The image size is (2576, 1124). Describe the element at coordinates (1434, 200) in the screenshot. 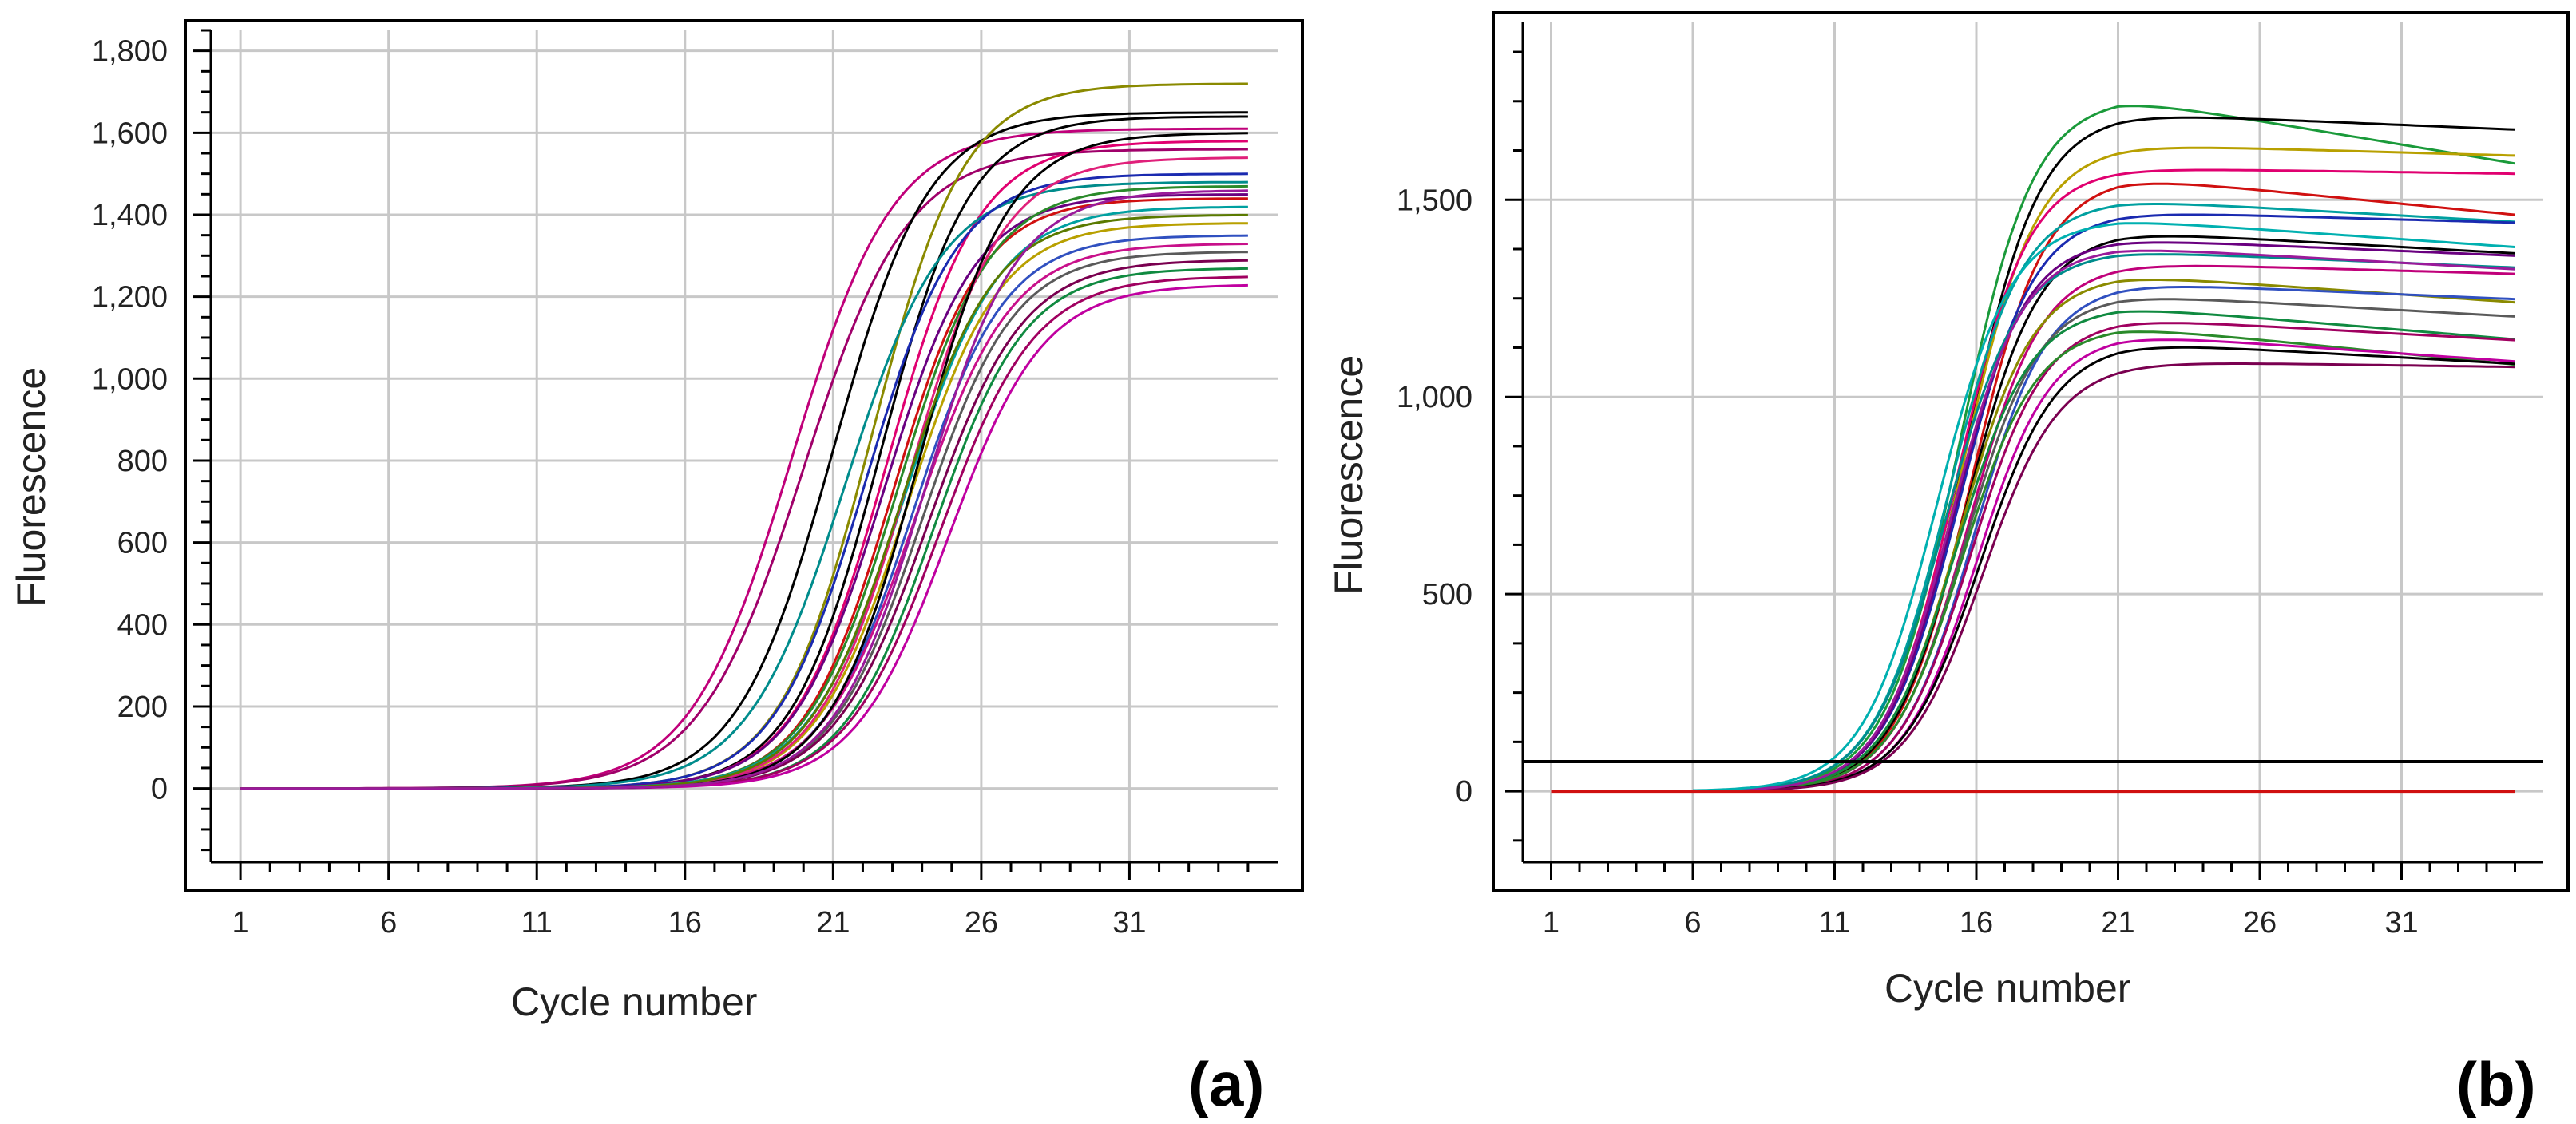

I see `y-tick-label: 1,500` at that location.